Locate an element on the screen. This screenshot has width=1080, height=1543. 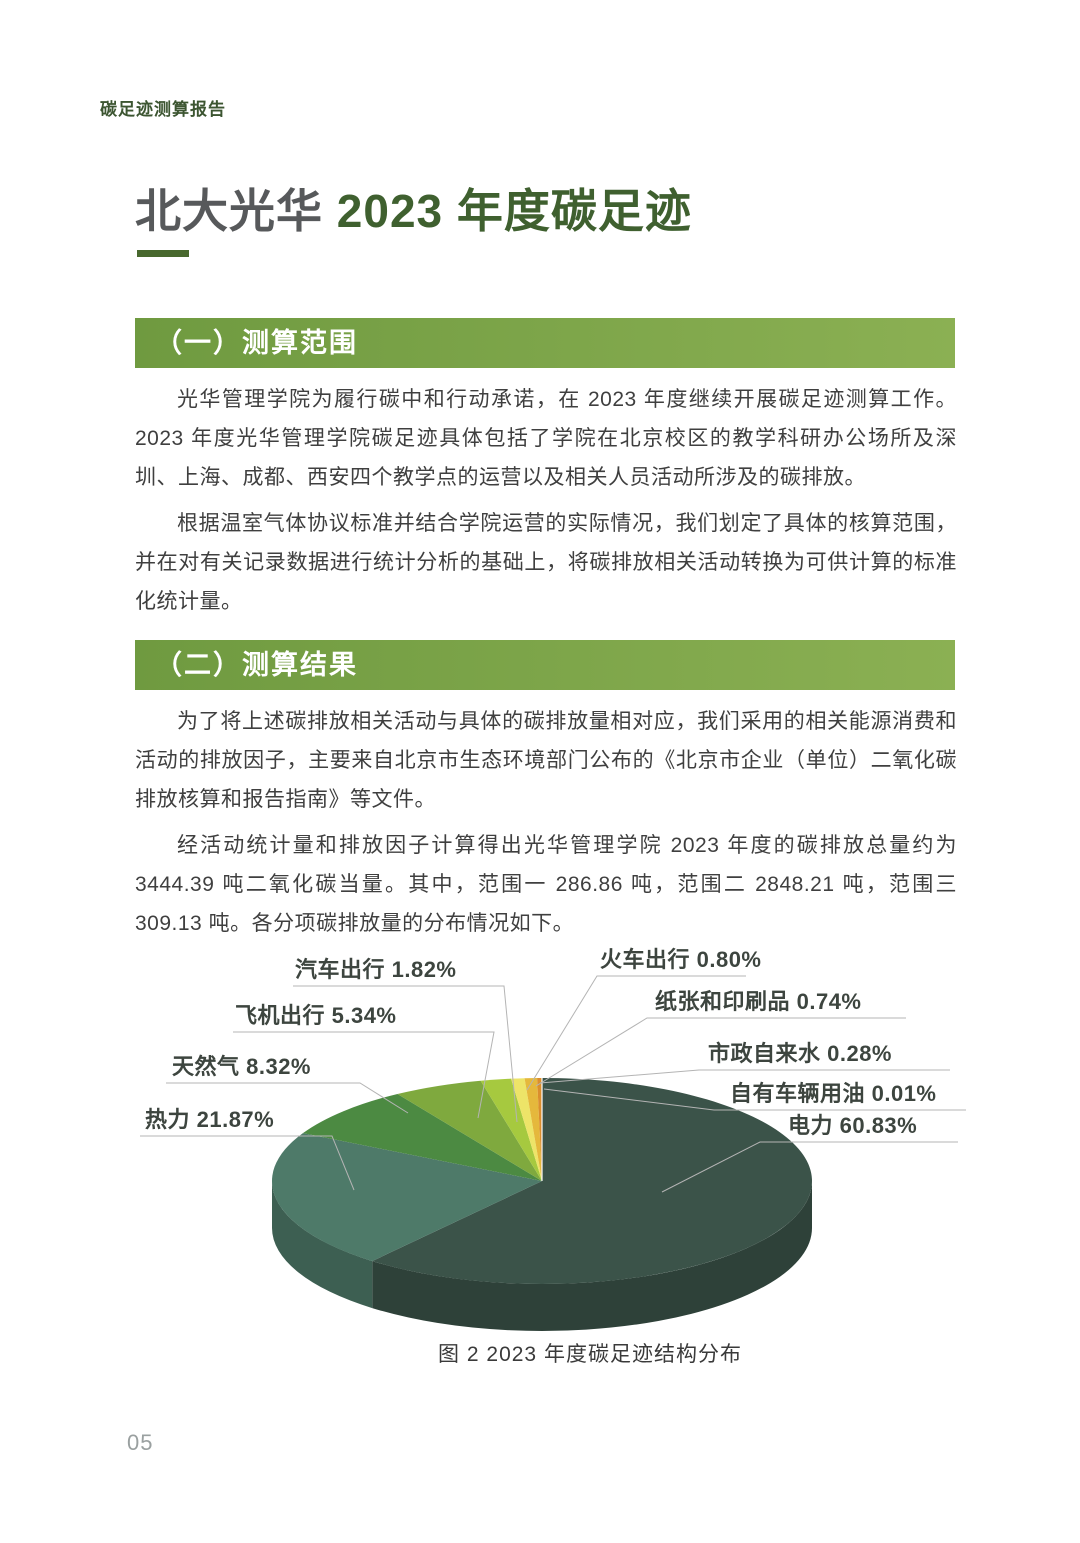
figure-caption: 图 2 2023 年度碳足迹结构分布 is located at coordinates (590, 1354).